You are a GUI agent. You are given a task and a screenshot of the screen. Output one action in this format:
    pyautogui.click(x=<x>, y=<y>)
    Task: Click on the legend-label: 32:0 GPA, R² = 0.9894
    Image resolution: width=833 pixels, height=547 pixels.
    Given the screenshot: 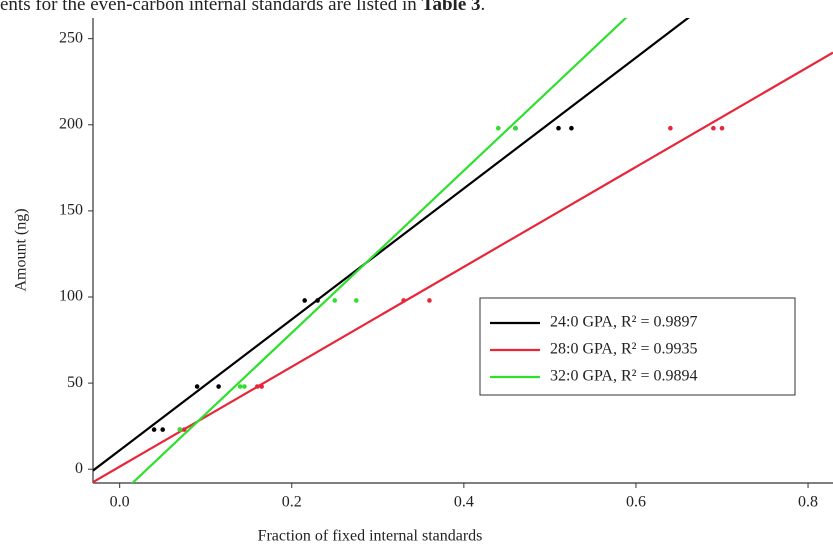 What is the action you would take?
    pyautogui.click(x=623, y=376)
    